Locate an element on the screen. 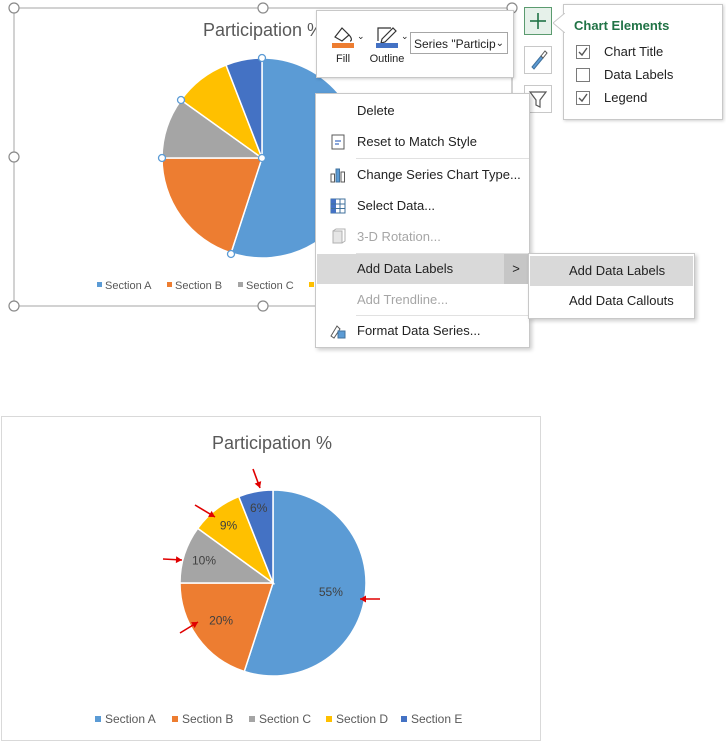 The height and width of the screenshot is (745, 726). series-selector-value: Series "Particip is located at coordinates (455, 44).